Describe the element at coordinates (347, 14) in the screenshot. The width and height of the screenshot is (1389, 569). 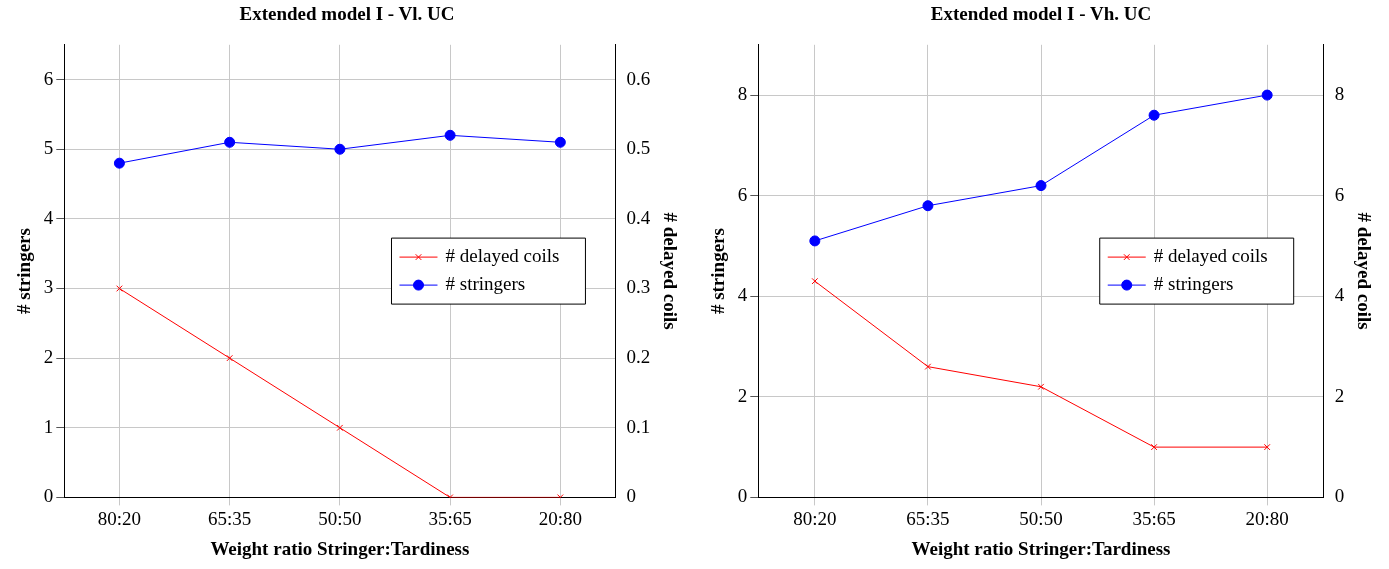
I see `chart-title: Extended model I - Vl. UC` at that location.